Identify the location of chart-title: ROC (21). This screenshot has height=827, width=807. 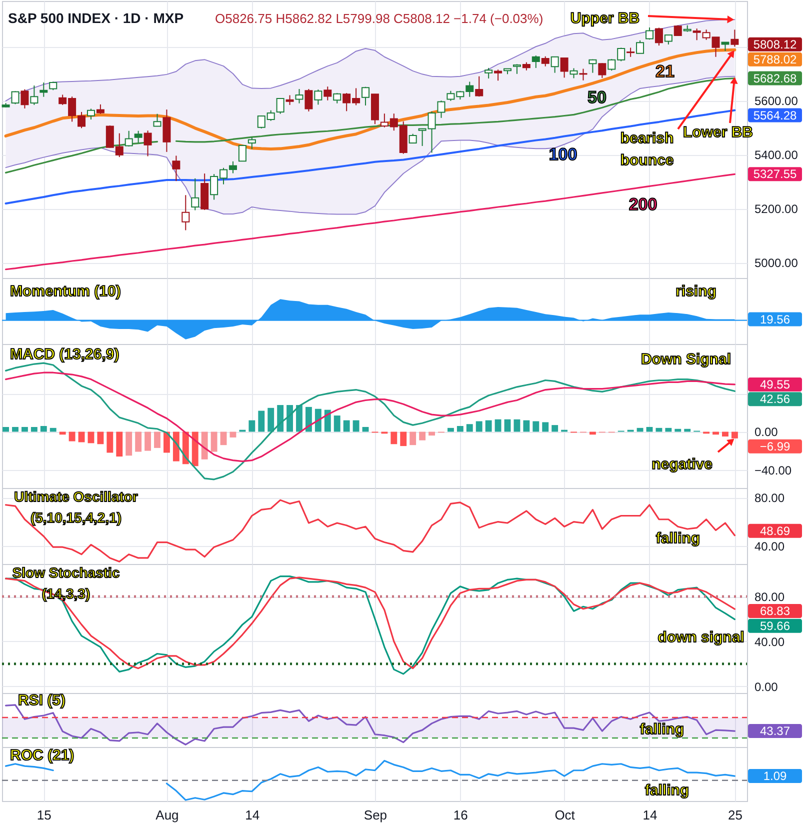
(42, 755).